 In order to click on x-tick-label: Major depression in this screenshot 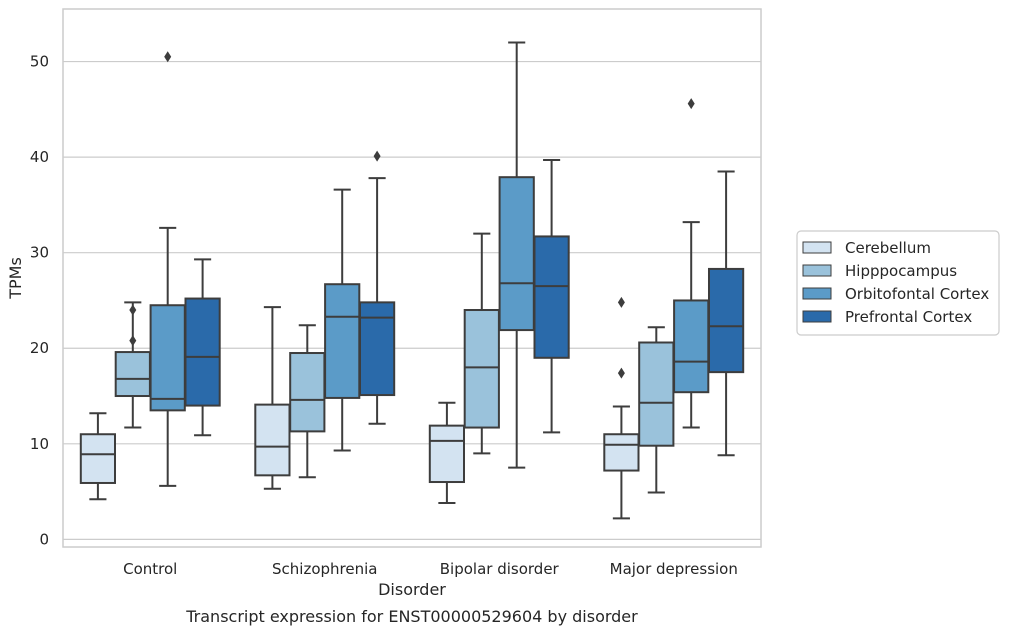, I will do `click(674, 569)`.